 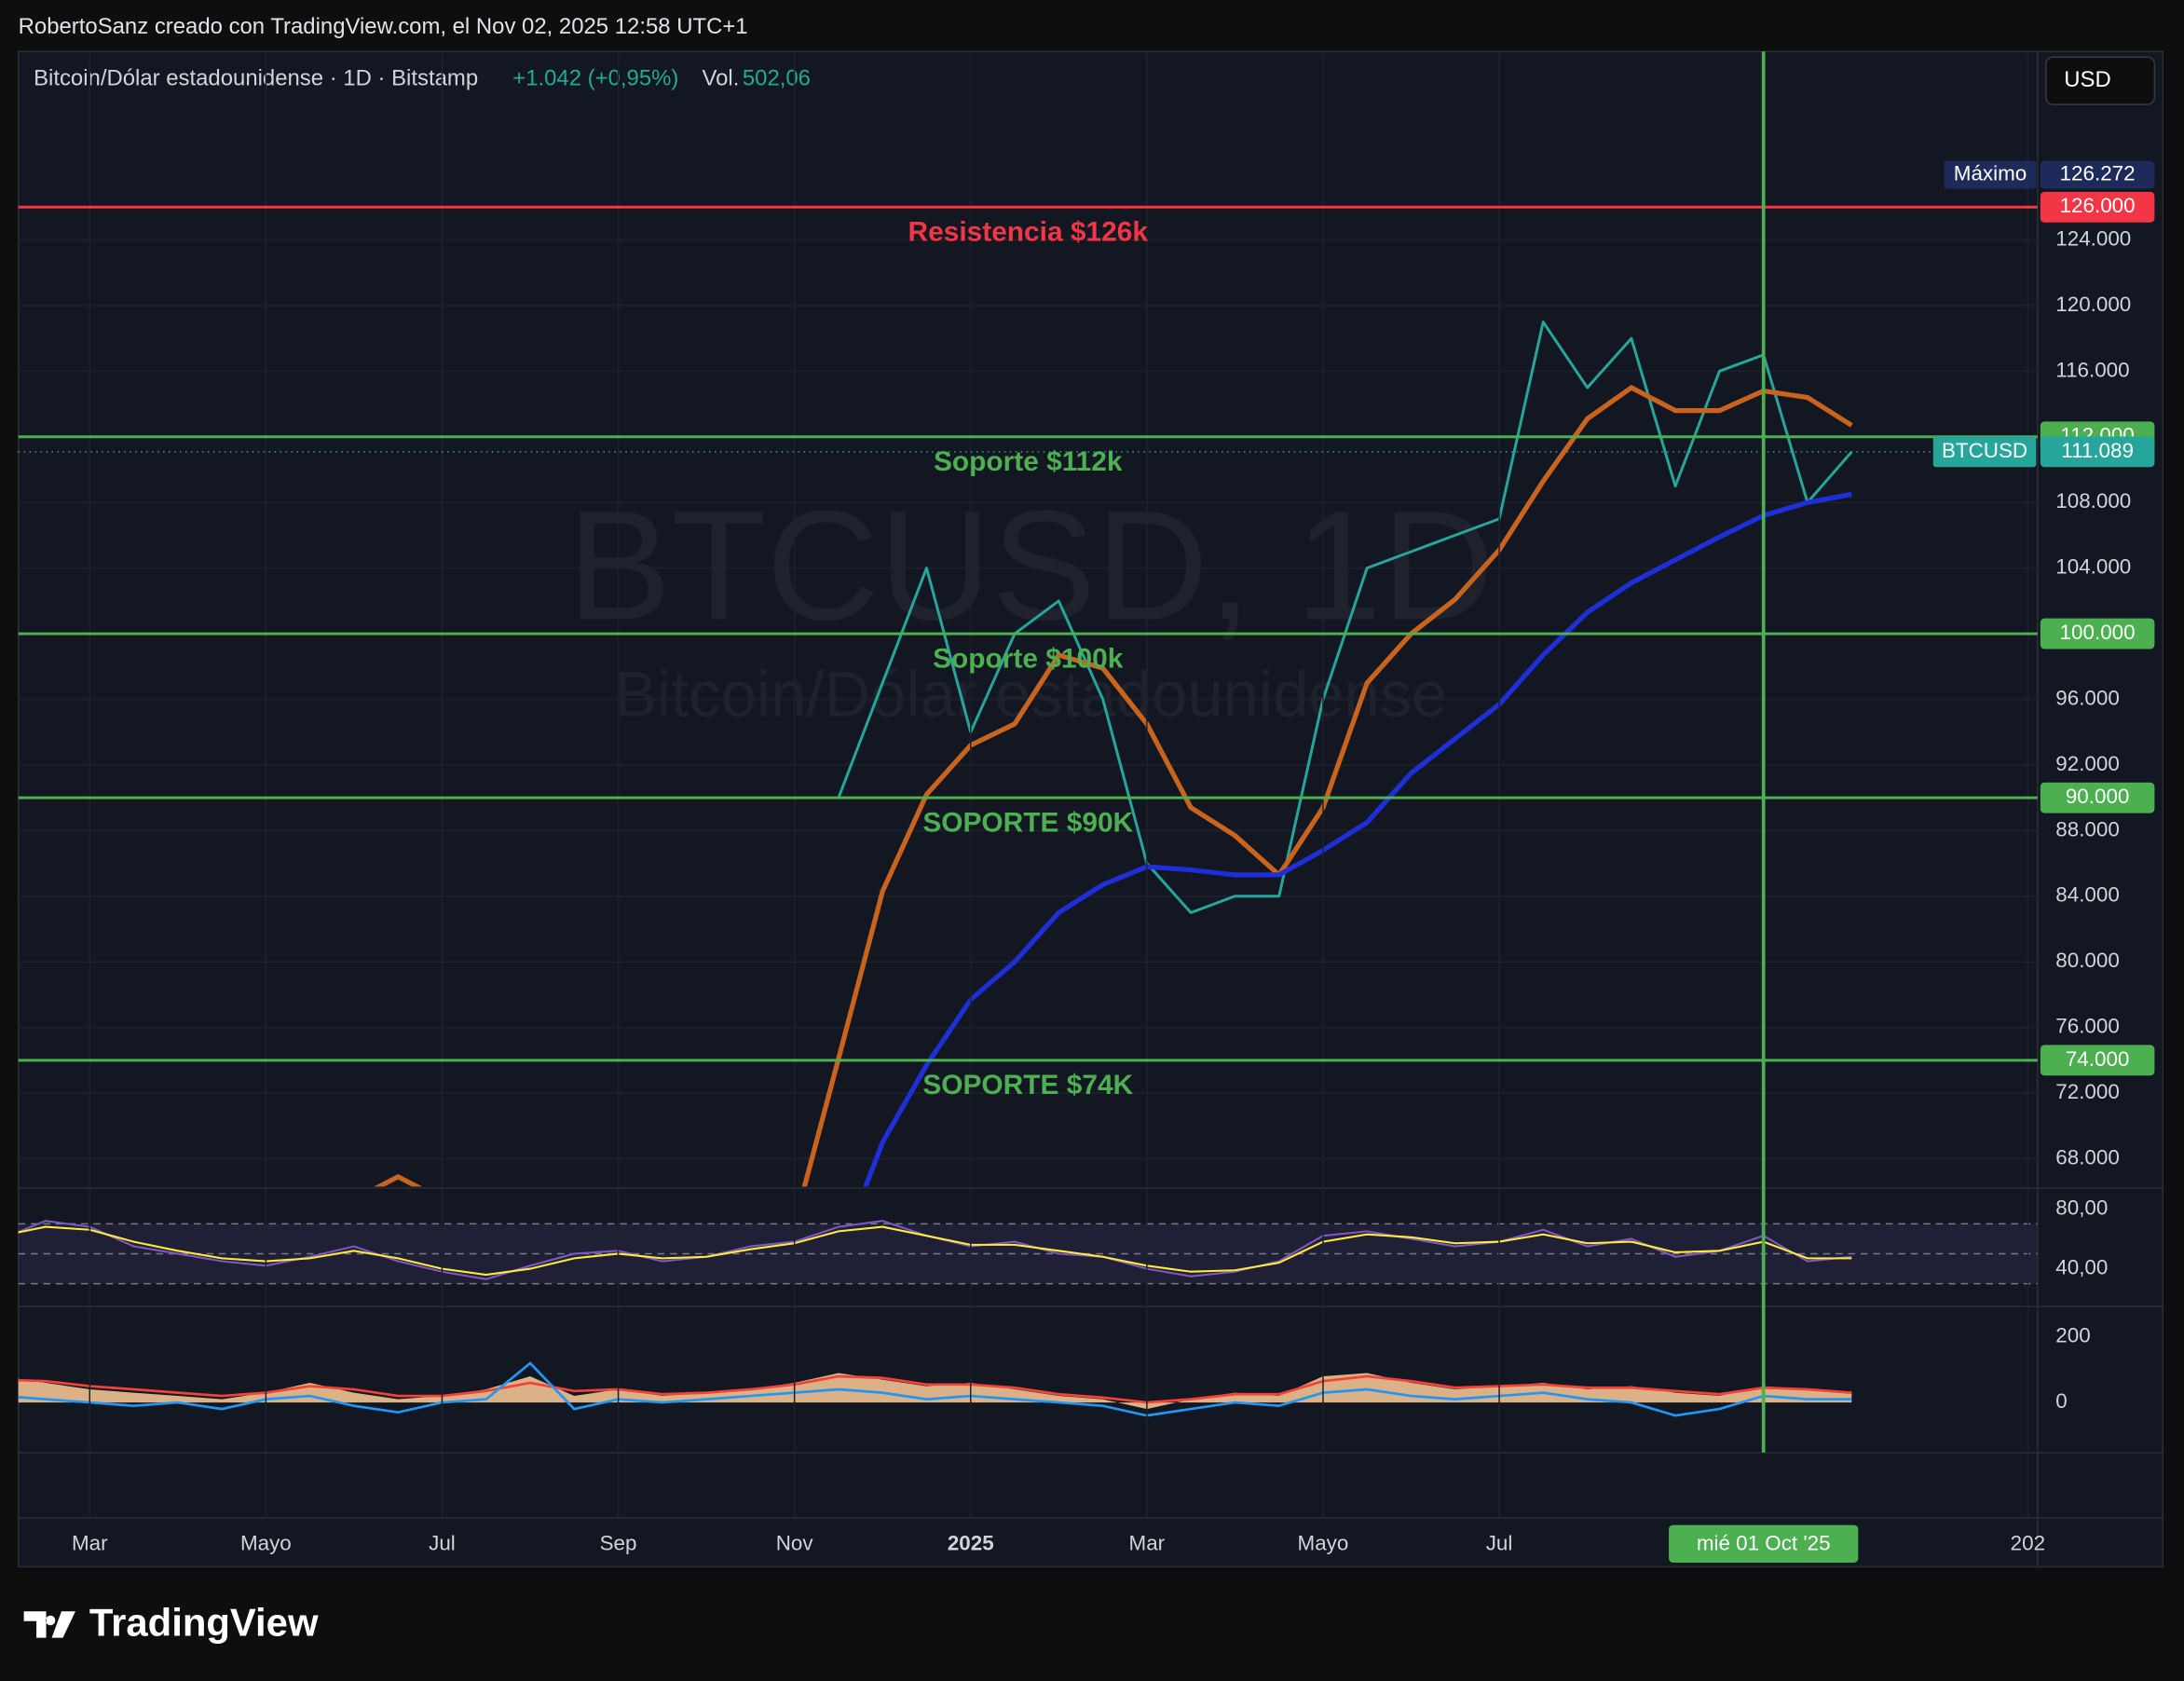 What do you see at coordinates (2087, 697) in the screenshot?
I see `y-tick-label: 96.000` at bounding box center [2087, 697].